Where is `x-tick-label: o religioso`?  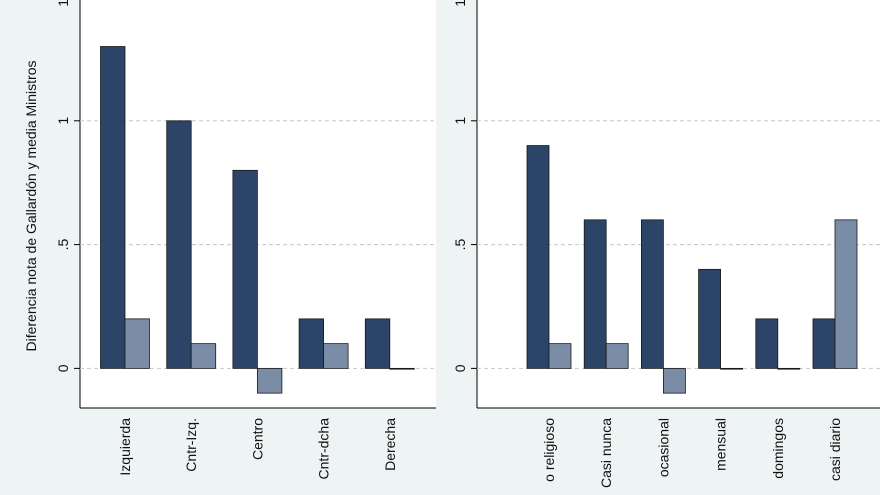 x-tick-label: o religioso is located at coordinates (549, 450).